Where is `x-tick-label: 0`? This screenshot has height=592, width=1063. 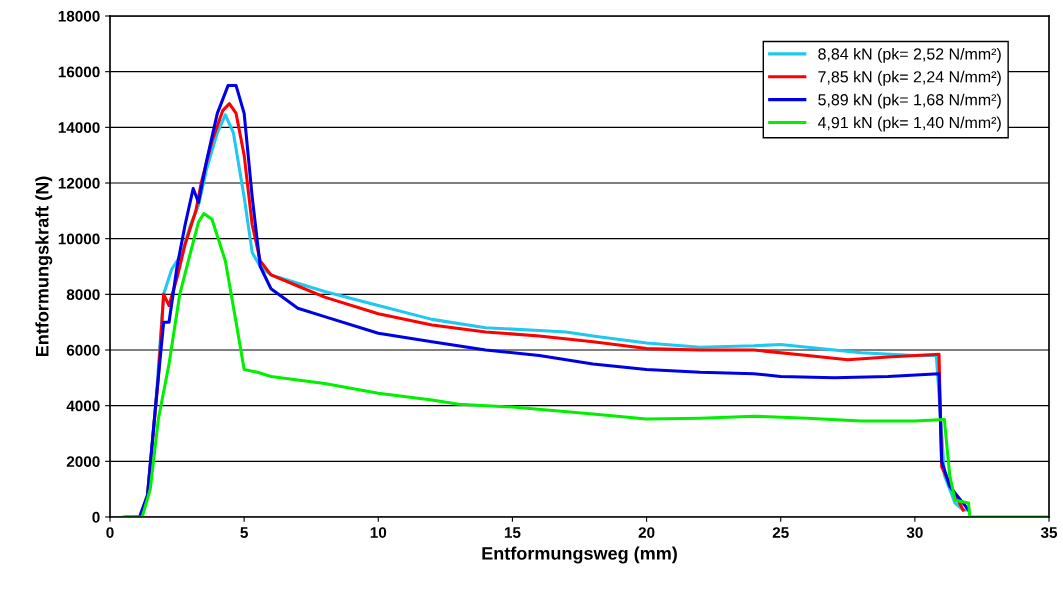
x-tick-label: 0 is located at coordinates (110, 532).